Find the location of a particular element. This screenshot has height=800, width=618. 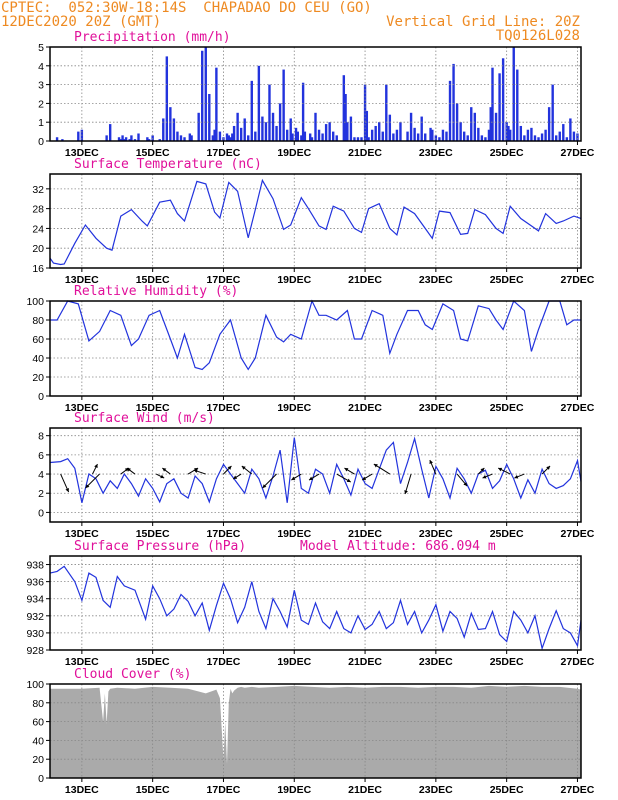

grid-line-note: Vertical Grid Line: 20Z is located at coordinates (483, 22).